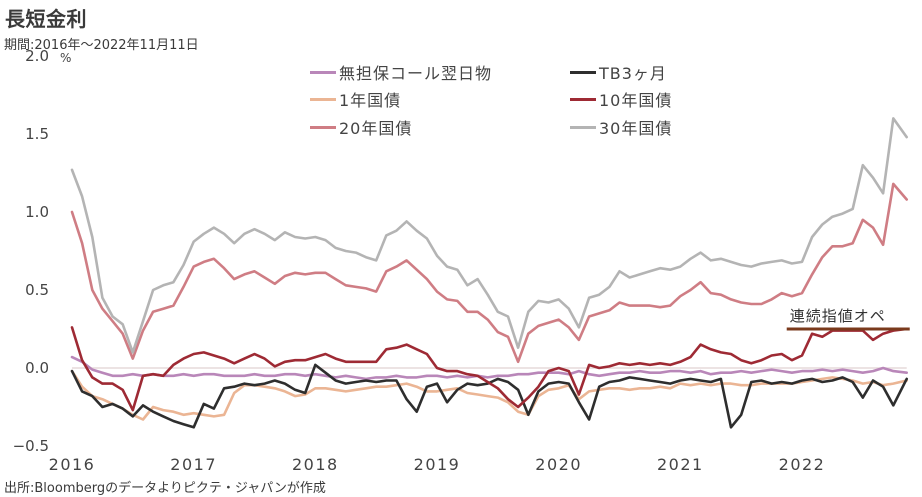 This screenshot has height=497, width=922. I want to click on legend-item-jgb-10y: 10年国債, so click(621, 99).